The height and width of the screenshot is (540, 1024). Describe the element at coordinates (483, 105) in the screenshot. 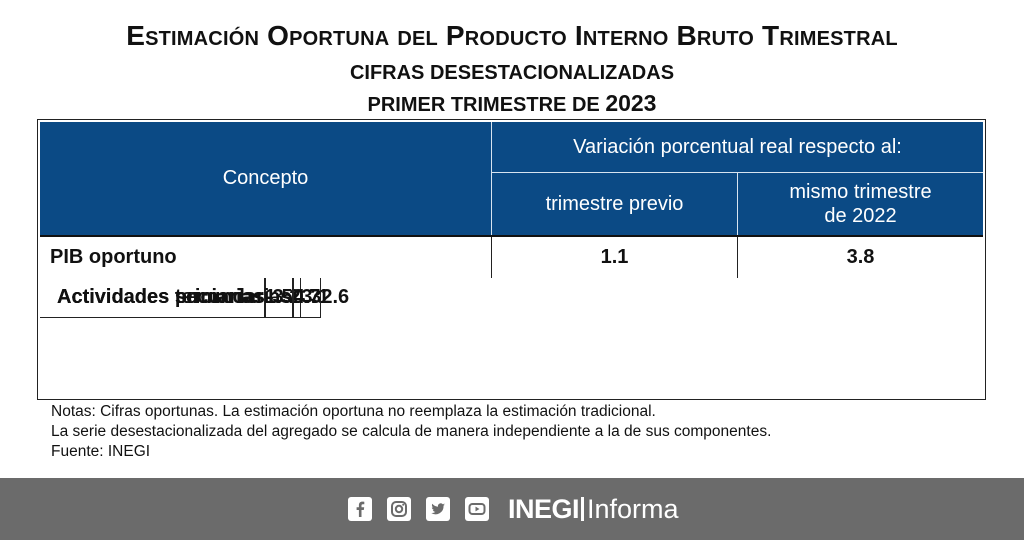

I see `subtitle-period-prefix: PRIMER TRIMESTRE DE` at that location.